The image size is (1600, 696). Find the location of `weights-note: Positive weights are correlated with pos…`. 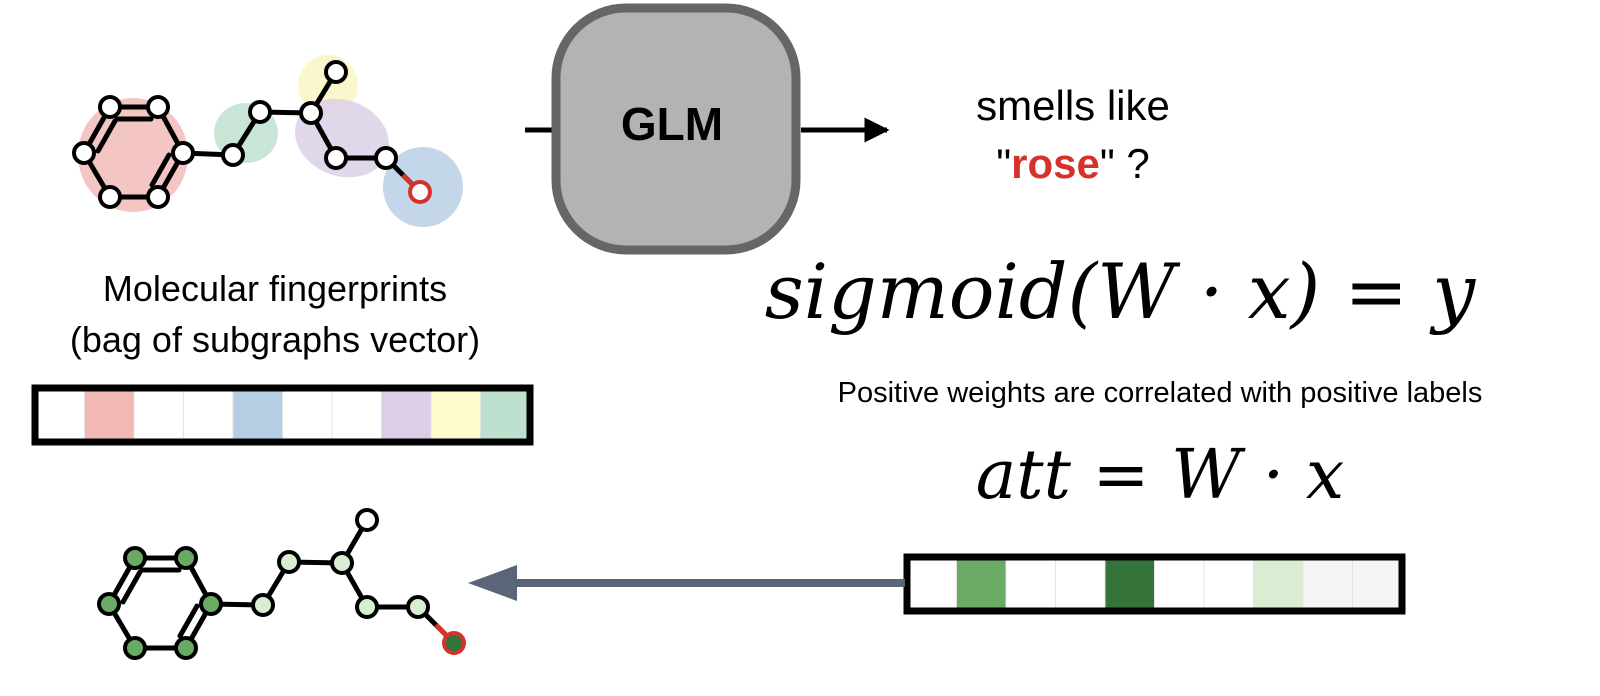

weights-note: Positive weights are correlated with pos… is located at coordinates (1160, 393).